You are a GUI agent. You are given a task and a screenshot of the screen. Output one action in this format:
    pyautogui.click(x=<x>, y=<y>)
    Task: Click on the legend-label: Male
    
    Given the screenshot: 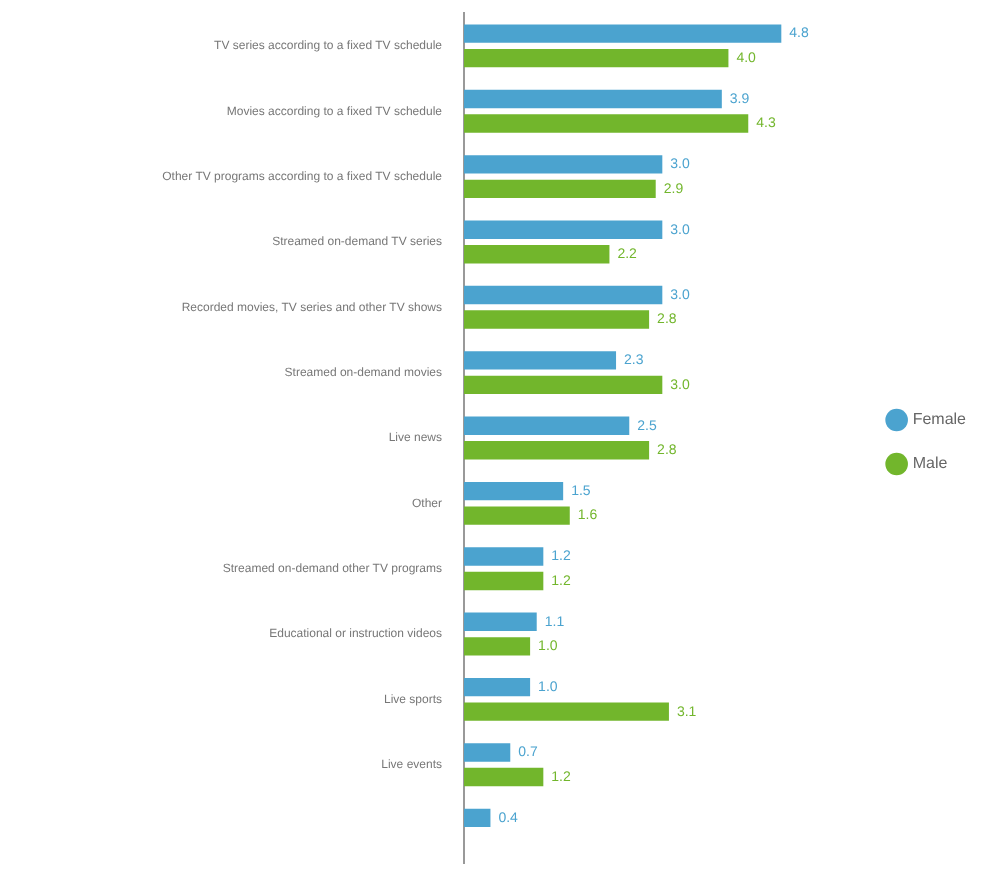 What is the action you would take?
    pyautogui.click(x=930, y=463)
    